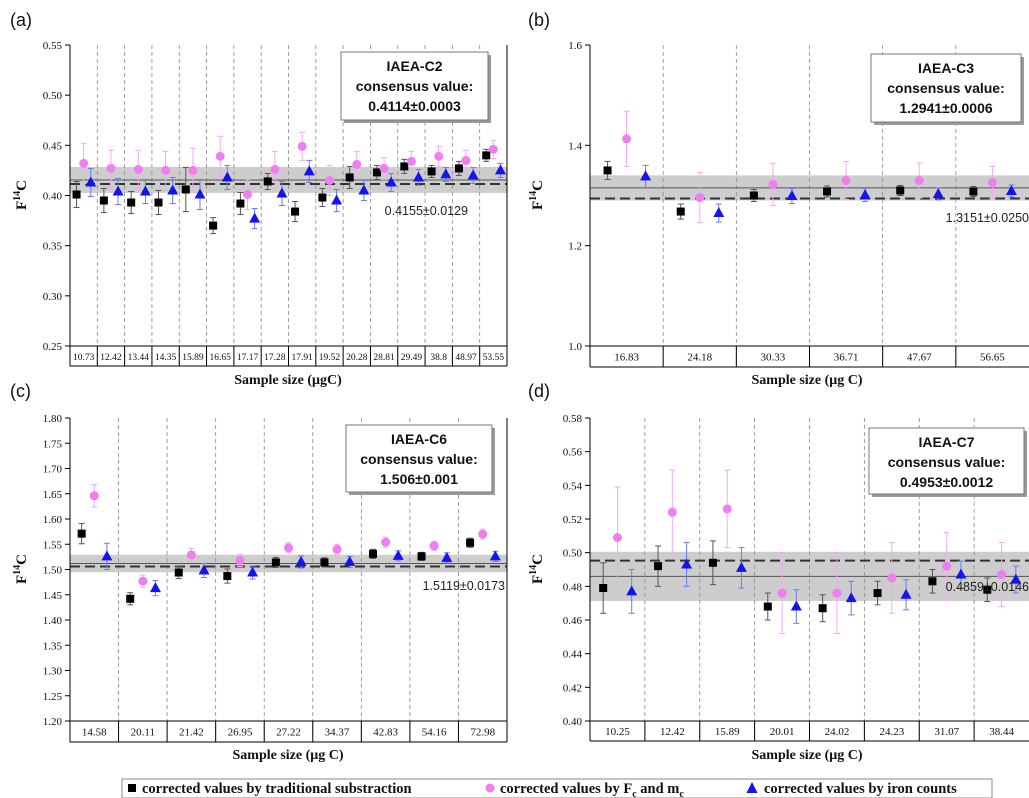  What do you see at coordinates (752, 787) in the screenshot?
I see `legend-triangle-icon` at bounding box center [752, 787].